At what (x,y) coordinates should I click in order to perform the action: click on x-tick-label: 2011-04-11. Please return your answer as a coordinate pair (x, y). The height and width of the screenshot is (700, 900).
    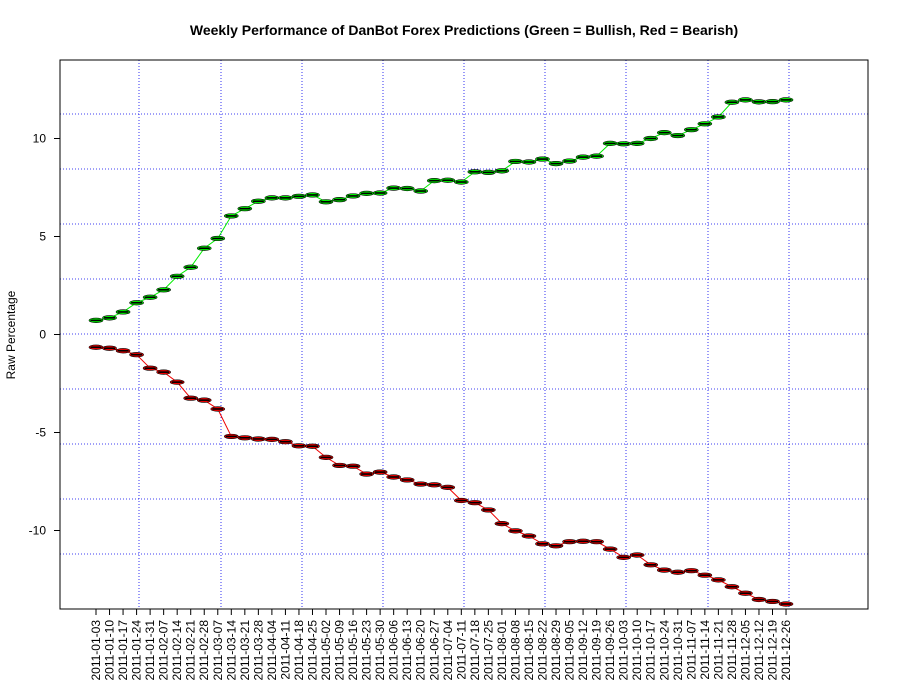
    Looking at the image, I should click on (285, 650).